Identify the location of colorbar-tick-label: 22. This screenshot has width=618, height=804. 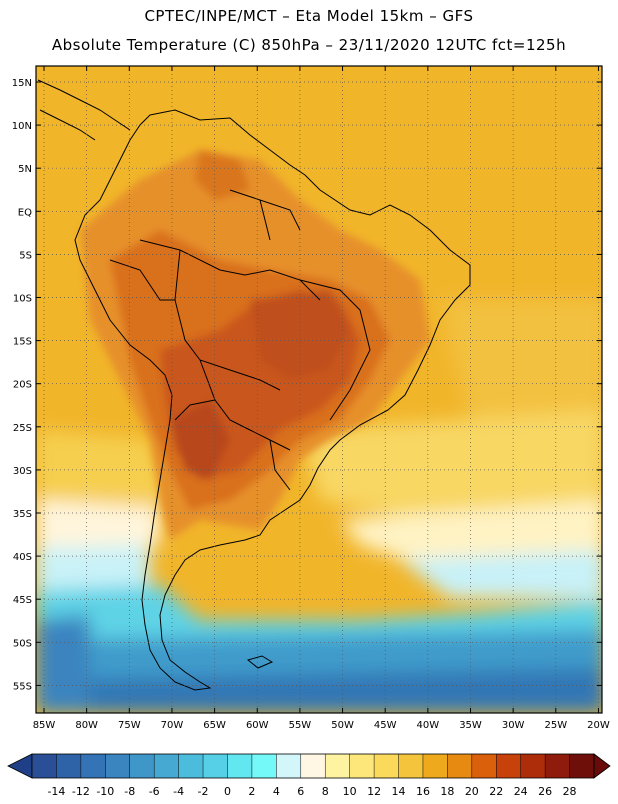
(496, 791).